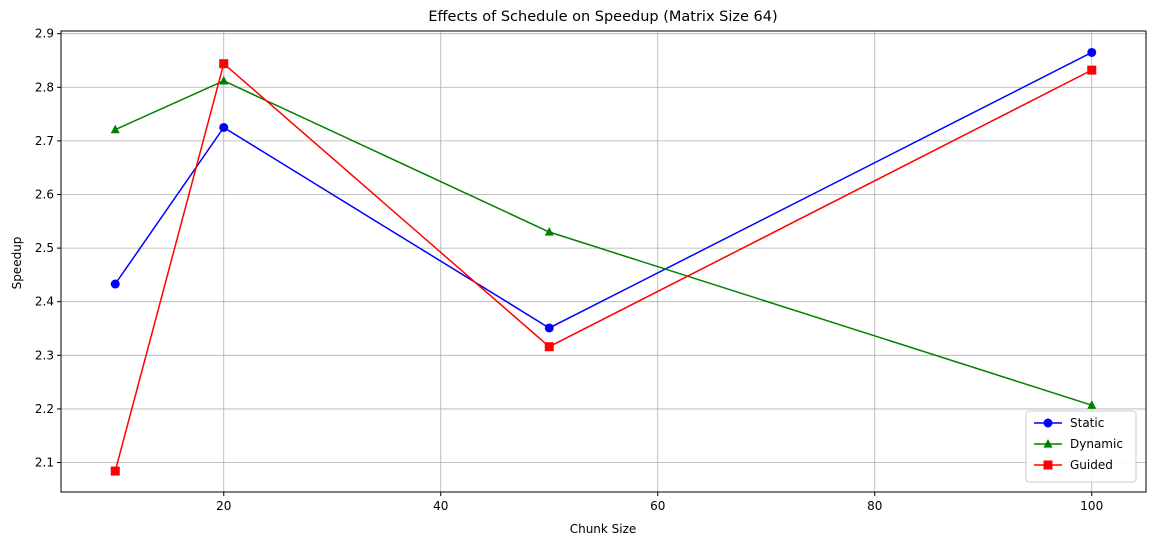 Image resolution: width=1156 pixels, height=545 pixels. Describe the element at coordinates (223, 506) in the screenshot. I see `x-tick-label: 20` at that location.